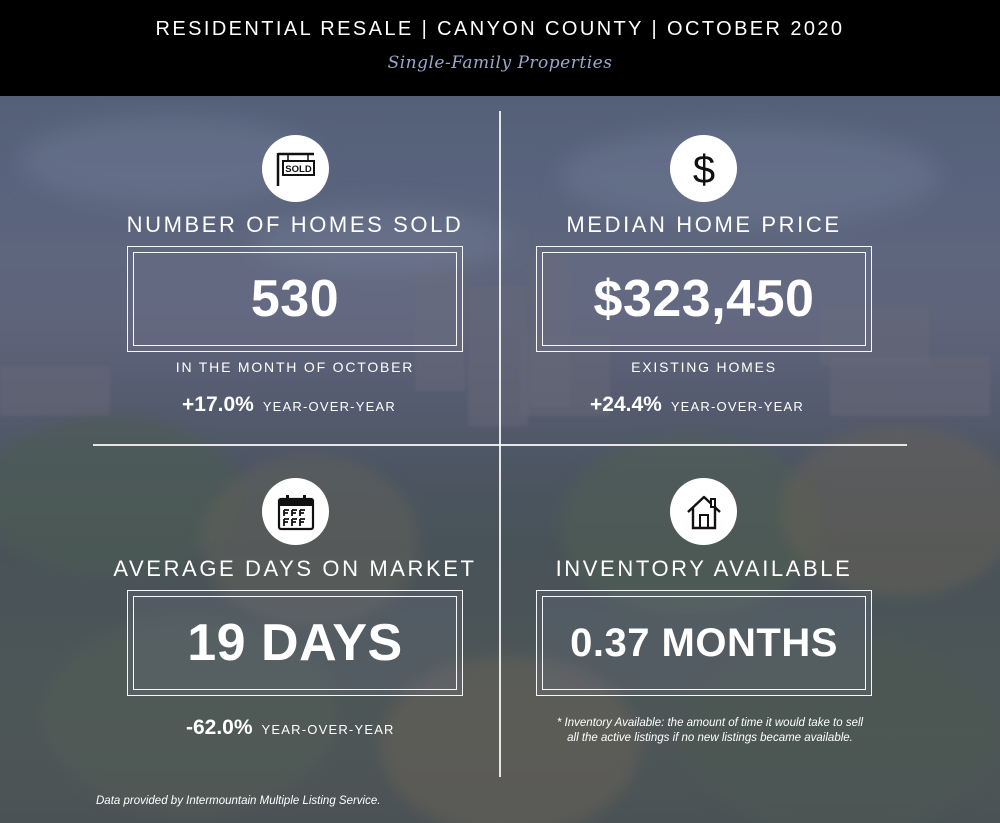 This screenshot has height=823, width=1000. Describe the element at coordinates (704, 224) in the screenshot. I see `median-price-title: MEDIAN HOME PRICE` at that location.